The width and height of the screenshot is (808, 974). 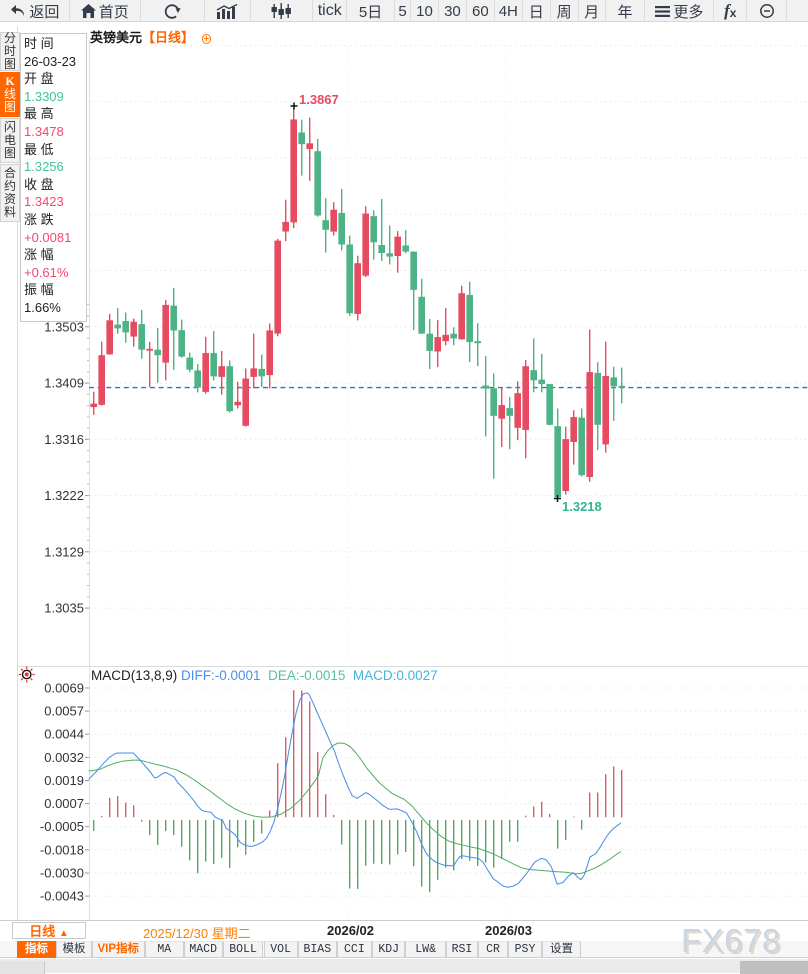 What do you see at coordinates (319, 99) in the screenshot?
I see `svg-text: 1.3867` at bounding box center [319, 99].